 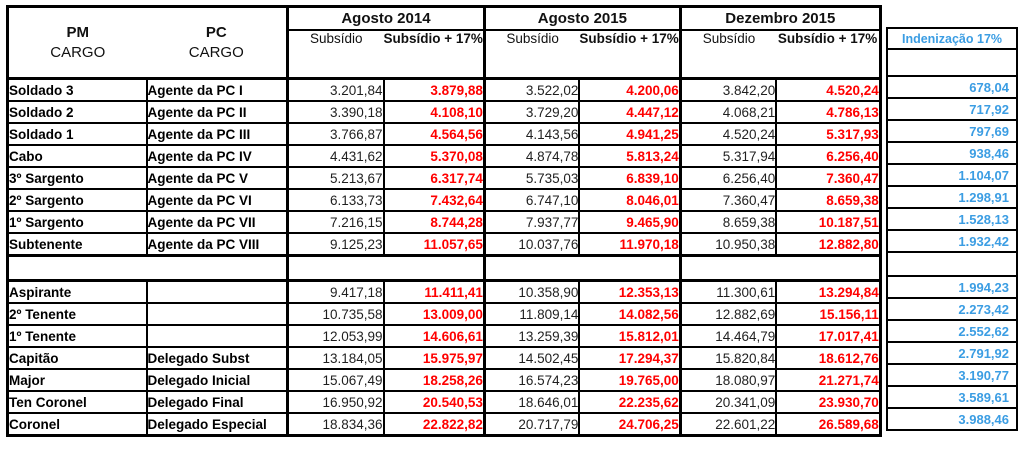 I want to click on pm-cargo-cell: 1º Sargento, so click(x=77, y=222).